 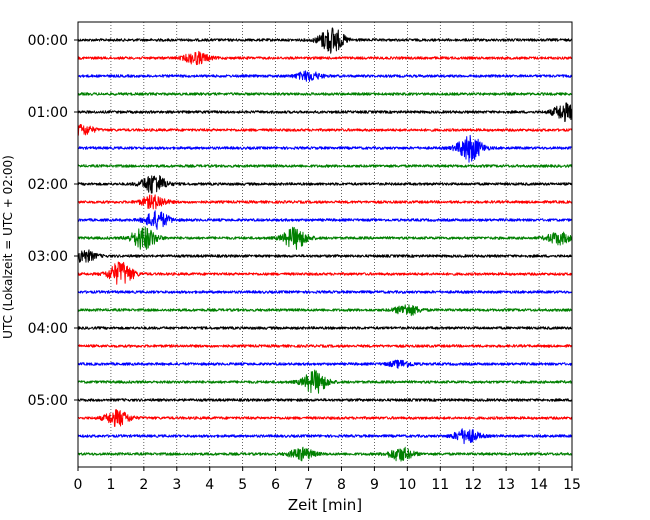 What do you see at coordinates (327, 480) in the screenshot?
I see `x-axis-ticks: 0 1 2 3 4 5 6 7 8 9 10 11 12 13 14 15` at bounding box center [327, 480].